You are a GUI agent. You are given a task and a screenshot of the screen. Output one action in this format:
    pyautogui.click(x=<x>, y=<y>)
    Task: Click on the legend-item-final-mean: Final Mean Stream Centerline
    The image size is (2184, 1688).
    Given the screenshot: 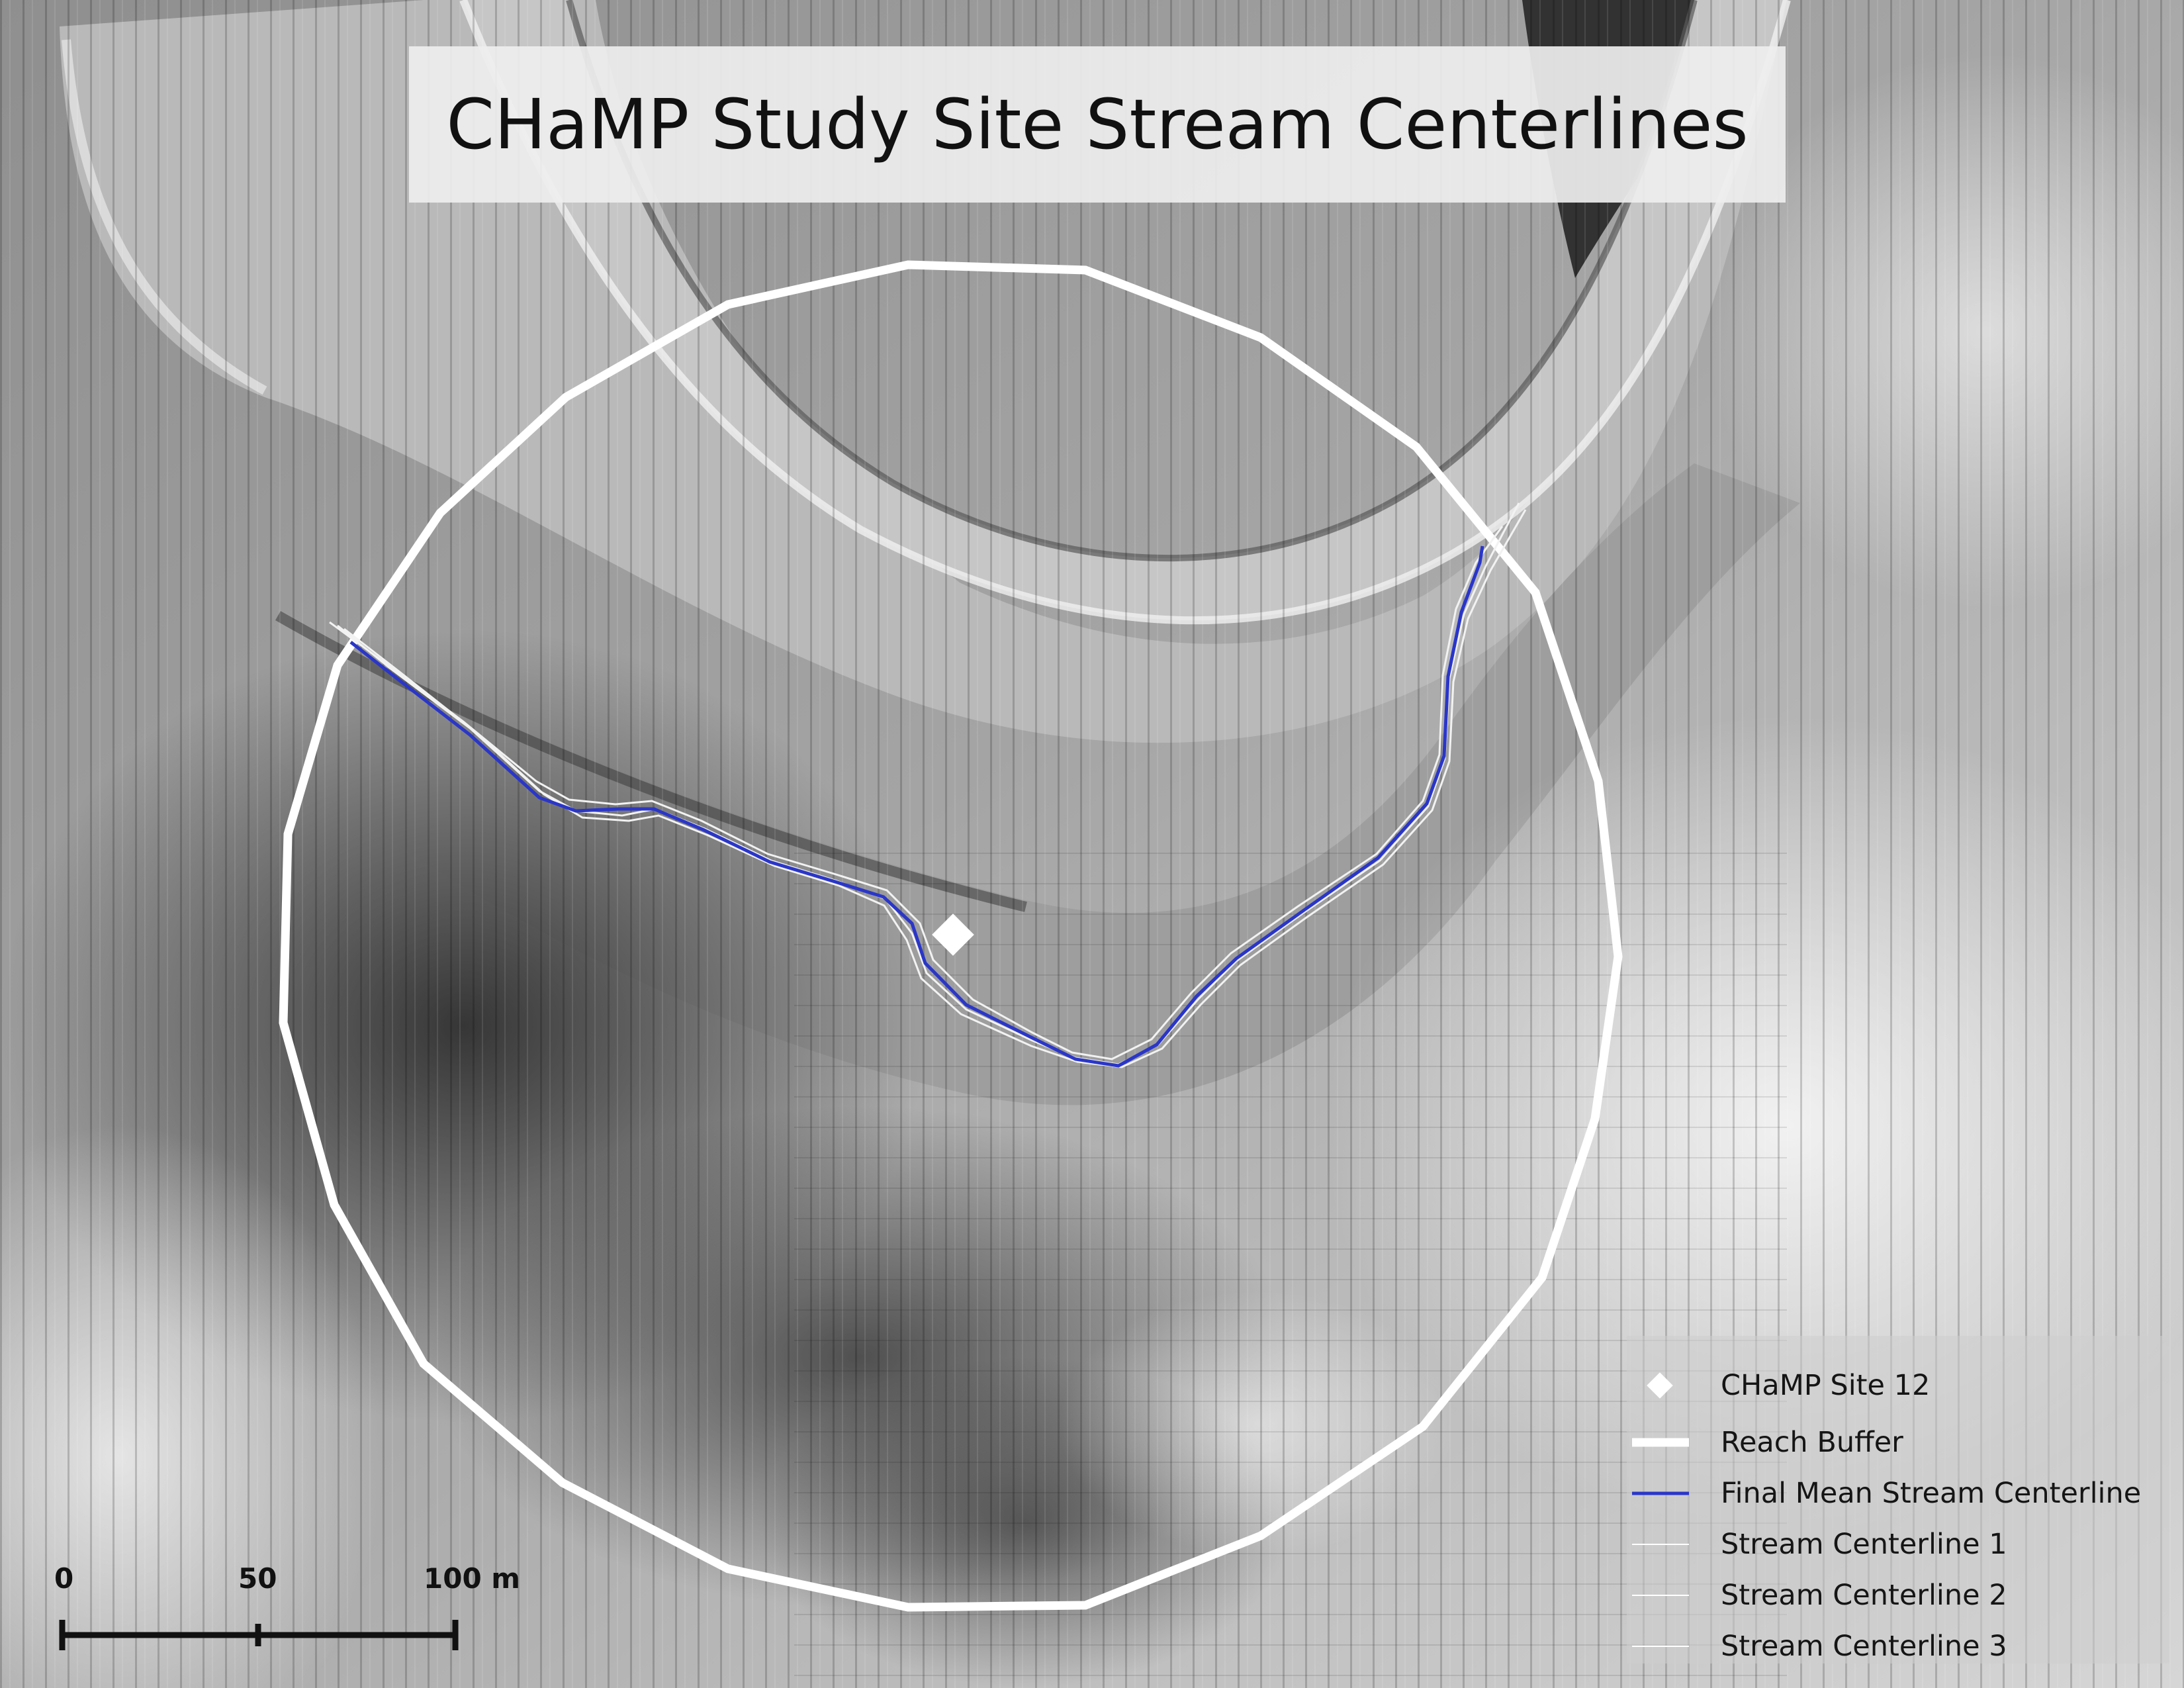 What is the action you would take?
    pyautogui.click(x=1898, y=1493)
    